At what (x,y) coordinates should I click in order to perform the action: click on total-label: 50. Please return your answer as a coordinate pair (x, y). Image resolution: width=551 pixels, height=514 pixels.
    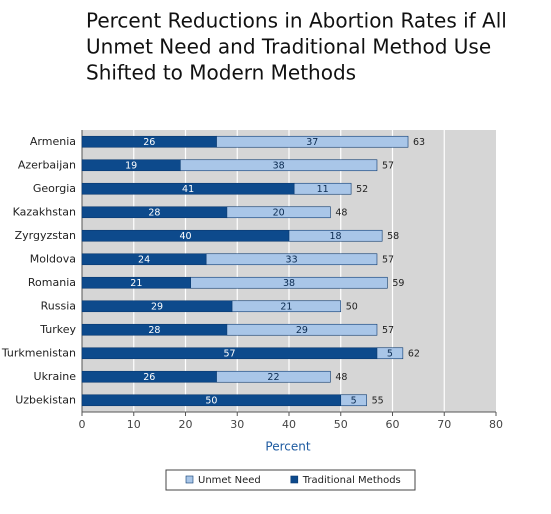
    Looking at the image, I should click on (352, 306).